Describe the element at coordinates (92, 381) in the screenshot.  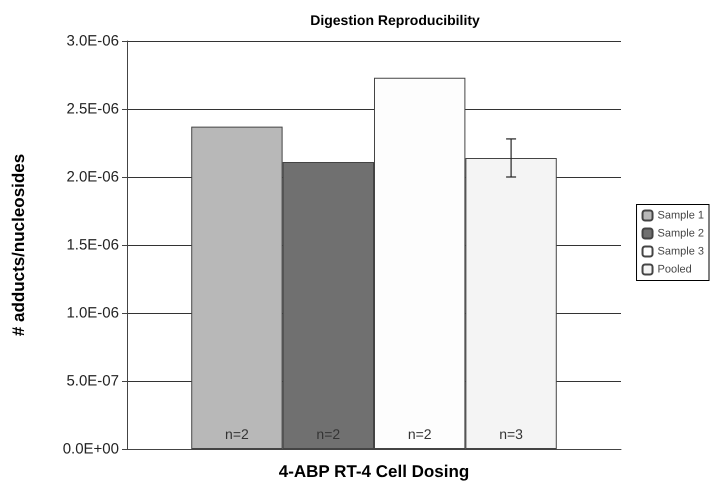
I see `y-tick-label: 5.0E-07` at that location.